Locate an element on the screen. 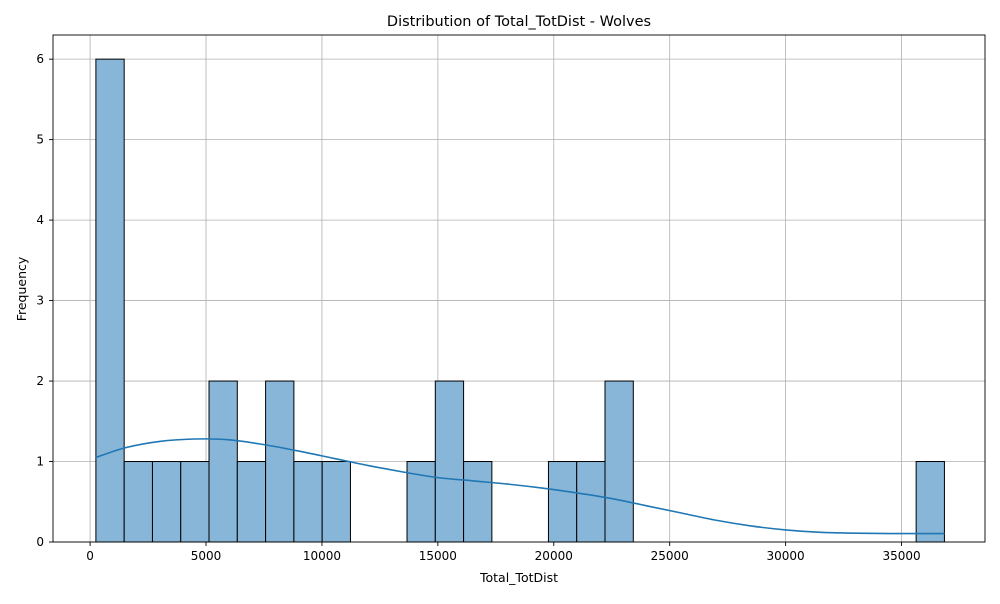 The height and width of the screenshot is (604, 1000). x-tick-label: 0 is located at coordinates (90, 556).